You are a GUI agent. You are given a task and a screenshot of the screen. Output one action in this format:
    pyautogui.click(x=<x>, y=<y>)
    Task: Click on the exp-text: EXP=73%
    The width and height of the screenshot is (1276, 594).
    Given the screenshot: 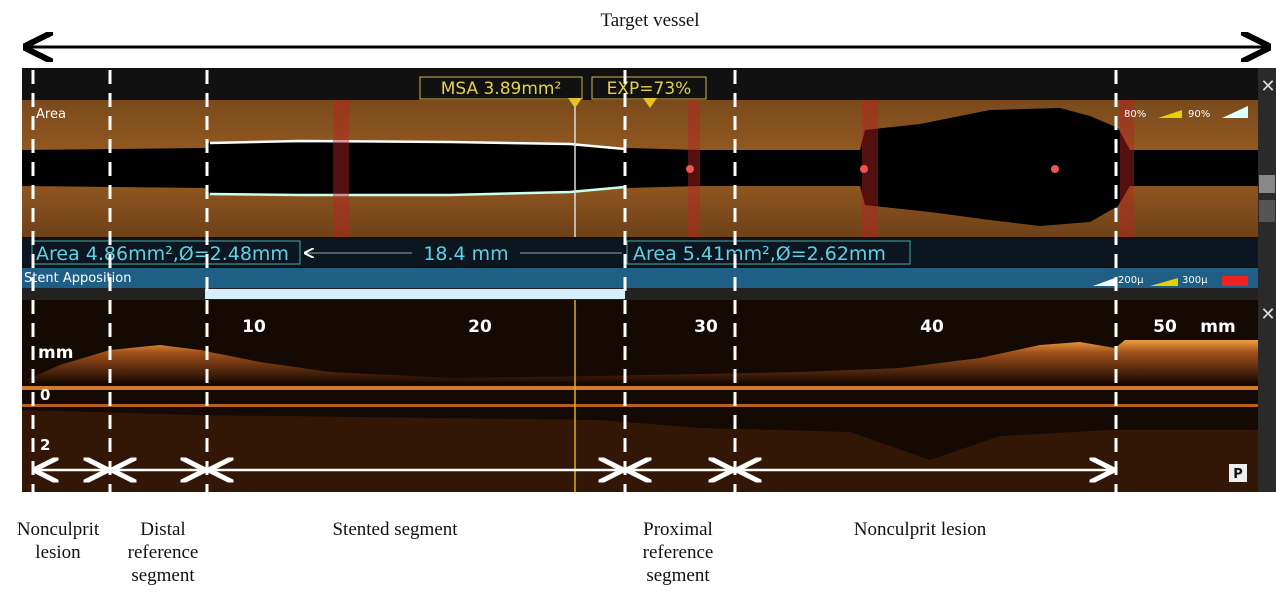 What is the action you would take?
    pyautogui.click(x=649, y=89)
    